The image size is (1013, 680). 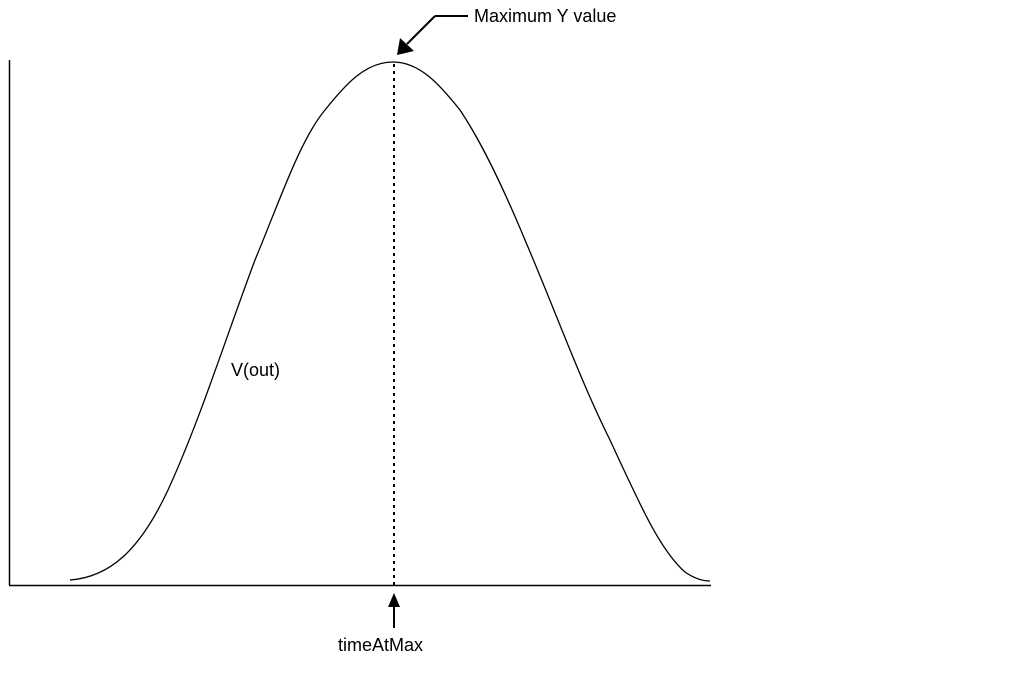 What do you see at coordinates (545, 16) in the screenshot?
I see `max-annotation-label: Maximum Y value` at bounding box center [545, 16].